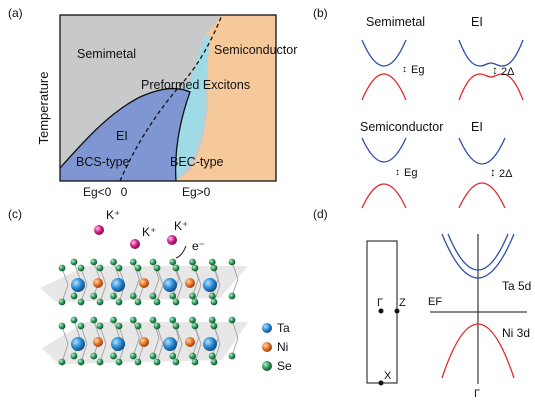  Describe the element at coordinates (196, 192) in the screenshot. I see `tick-eg-positive: Eg>0` at that location.